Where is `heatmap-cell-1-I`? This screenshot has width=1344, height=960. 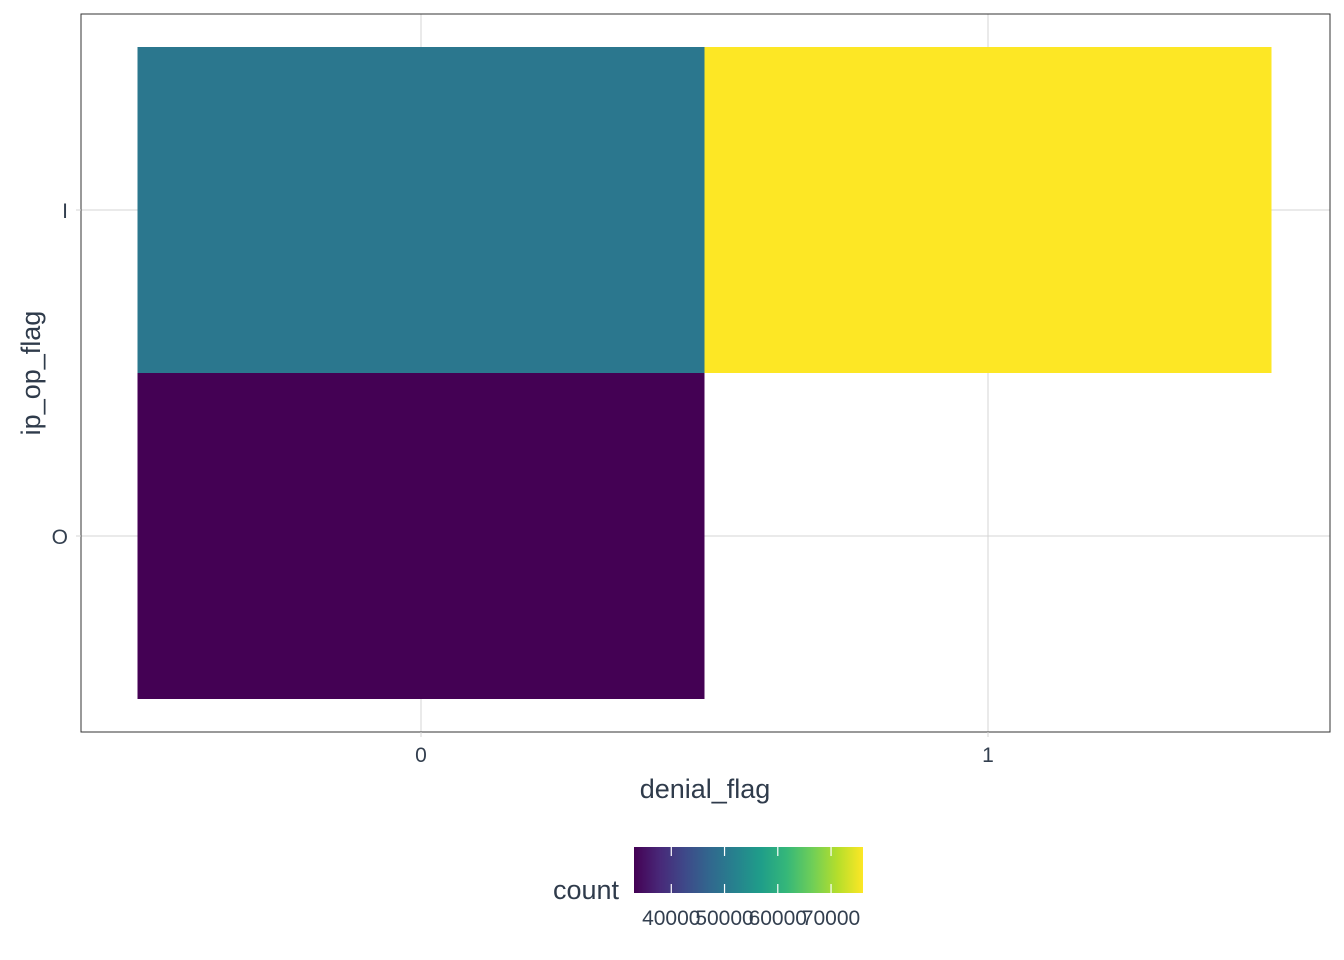 heatmap-cell-1-I is located at coordinates (988, 210).